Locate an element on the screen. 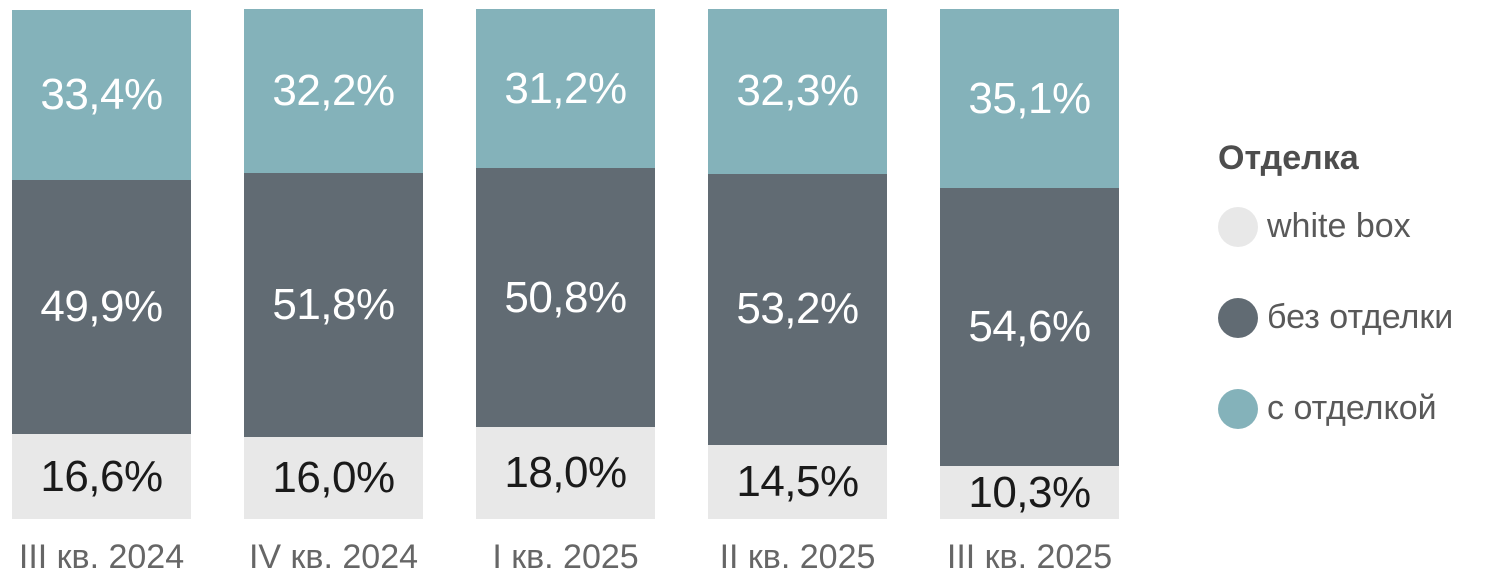 The width and height of the screenshot is (1501, 584). legend-item-label: white box is located at coordinates (1339, 226).